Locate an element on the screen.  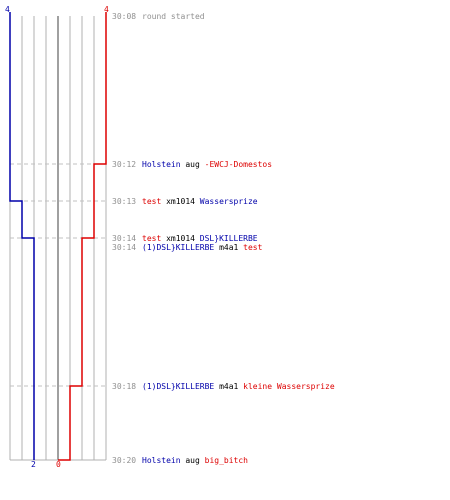
event-text: round started is located at coordinates (173, 16).